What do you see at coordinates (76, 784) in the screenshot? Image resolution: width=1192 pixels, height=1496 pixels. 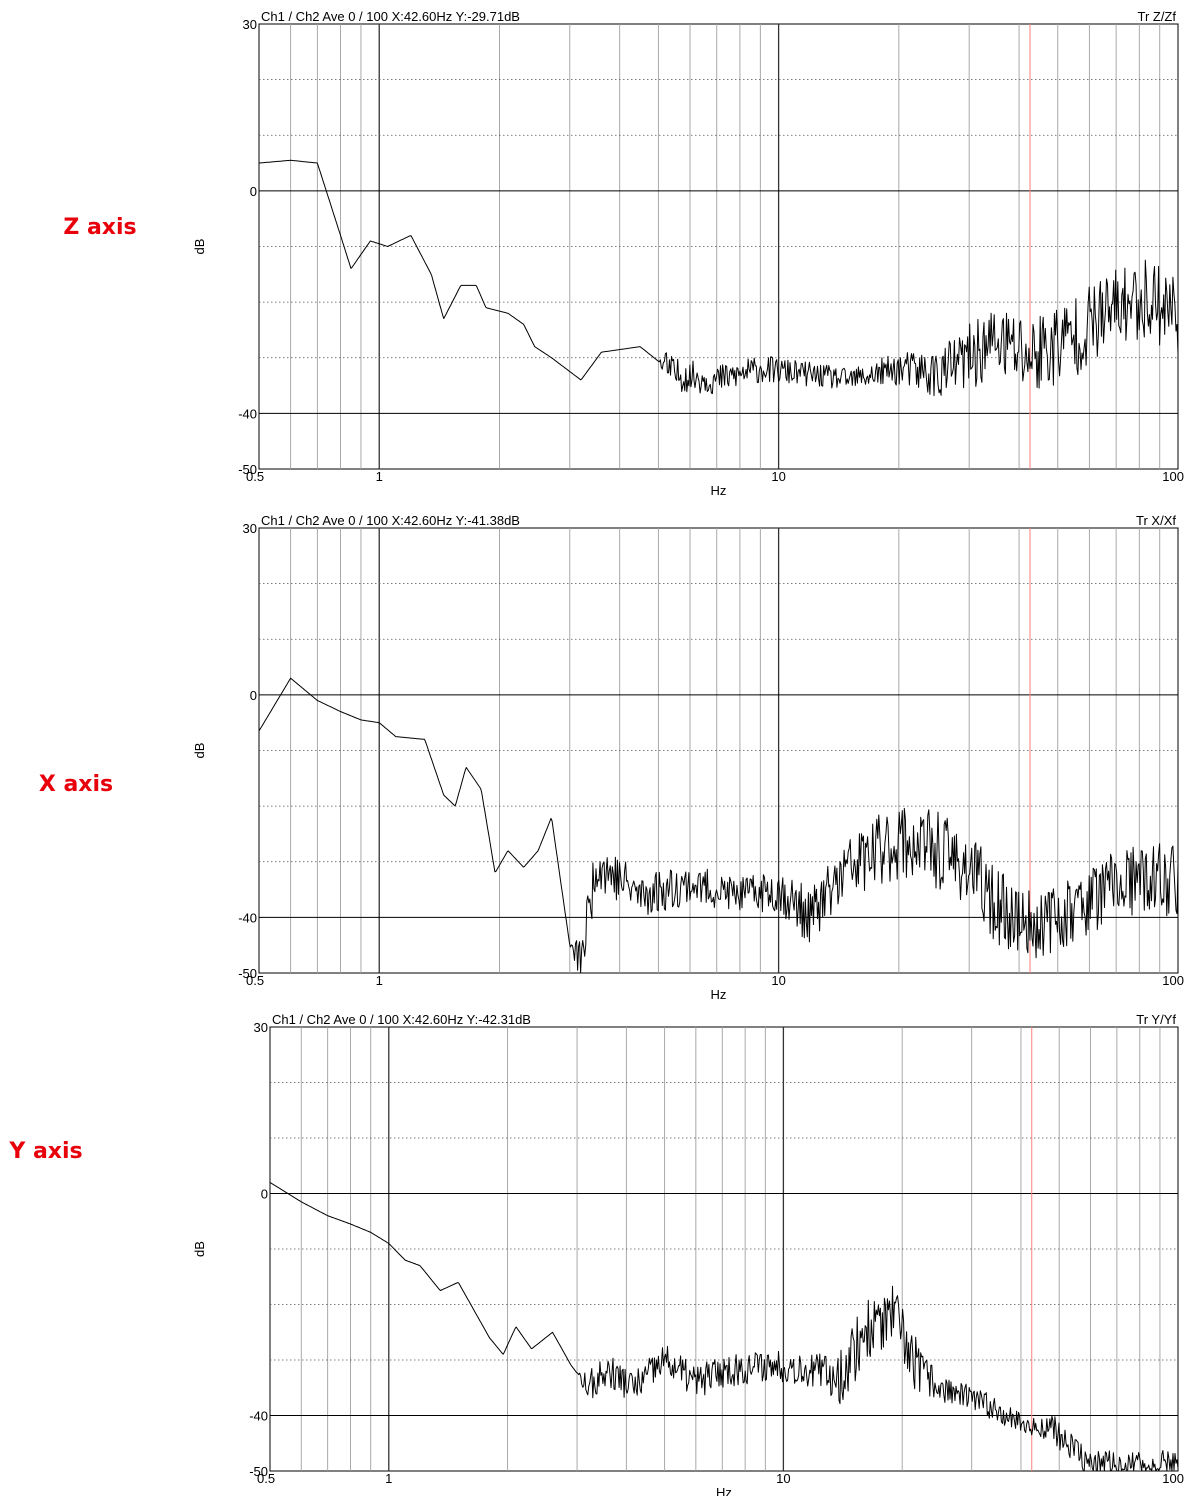 I see `side-axis-label: X axis` at bounding box center [76, 784].